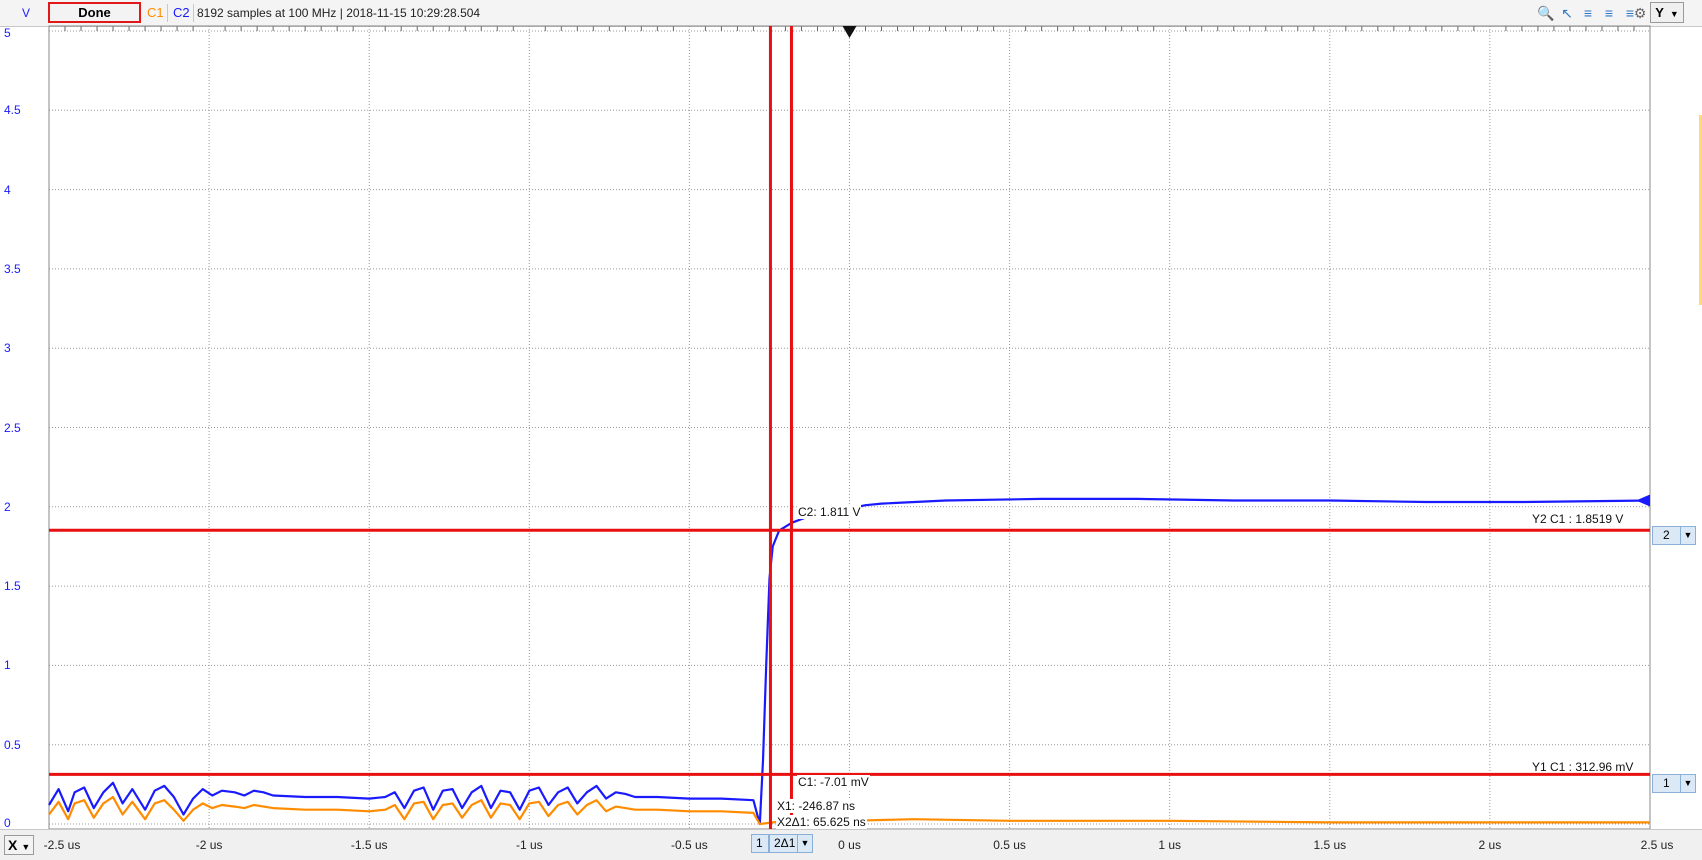  Describe the element at coordinates (12, 110) in the screenshot. I see `y-tick-label: 4.5` at that location.